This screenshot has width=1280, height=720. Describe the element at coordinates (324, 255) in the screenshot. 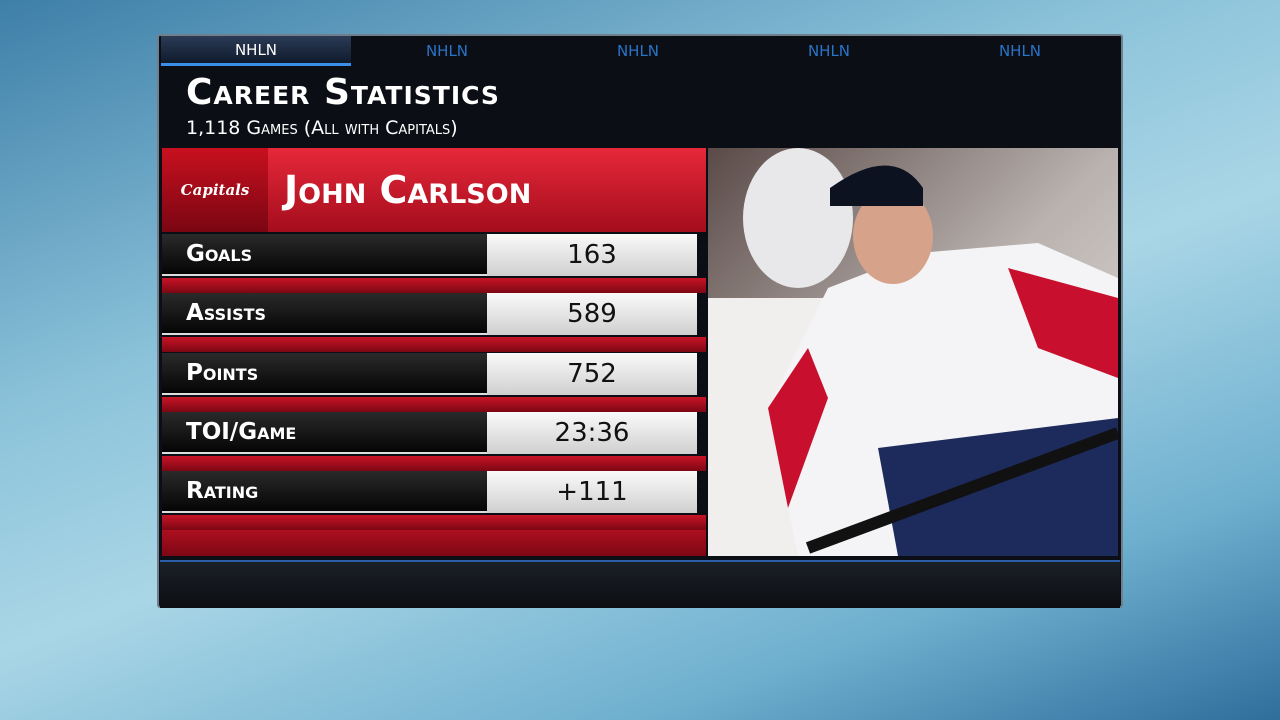

I see `stat-label: Goals` at that location.